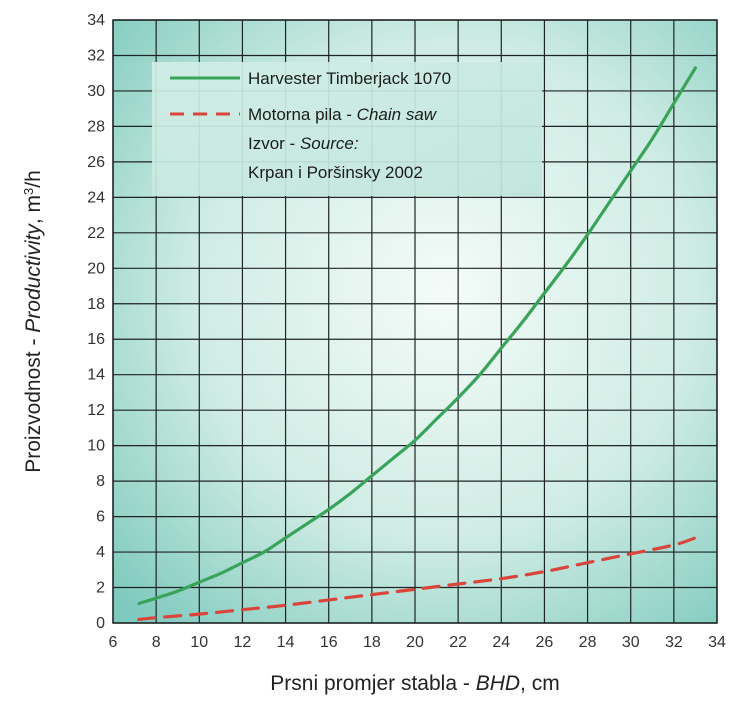  Describe the element at coordinates (417, 579) in the screenshot. I see `series-line-chain-saw` at that location.